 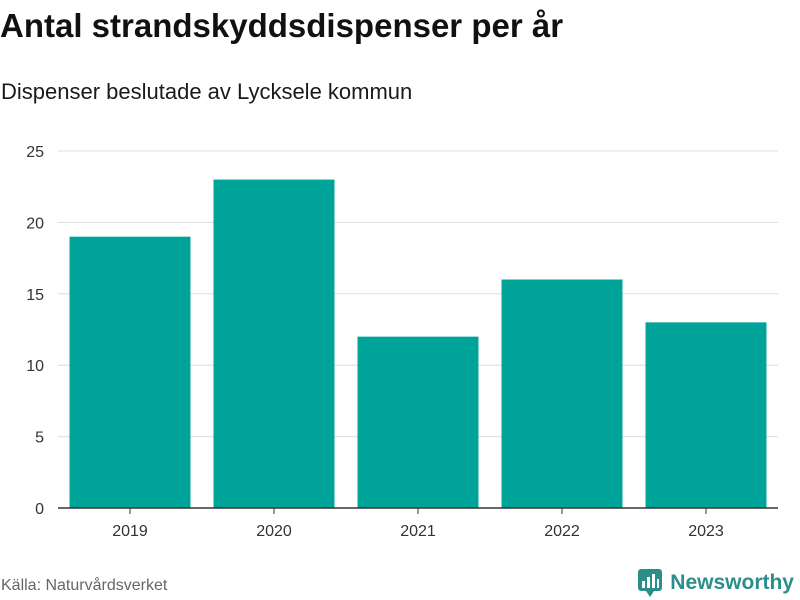 What do you see at coordinates (418, 531) in the screenshot?
I see `x-tick-label: 2021` at bounding box center [418, 531].